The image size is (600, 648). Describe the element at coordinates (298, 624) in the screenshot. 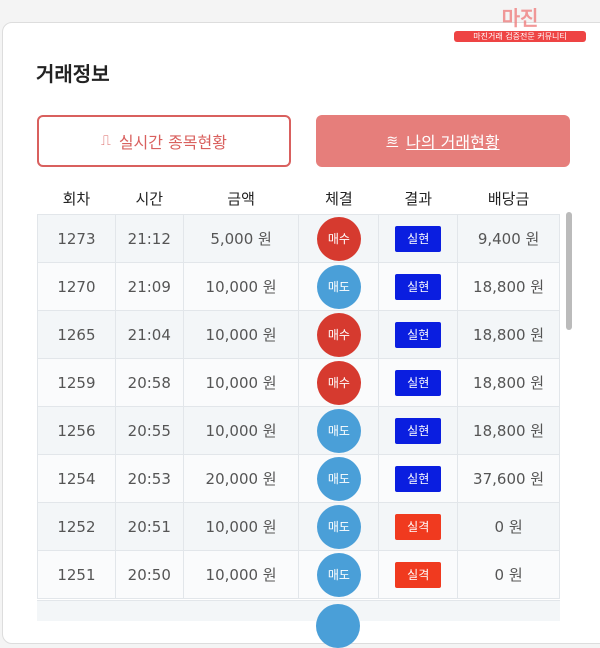

I see `partial-row` at that location.